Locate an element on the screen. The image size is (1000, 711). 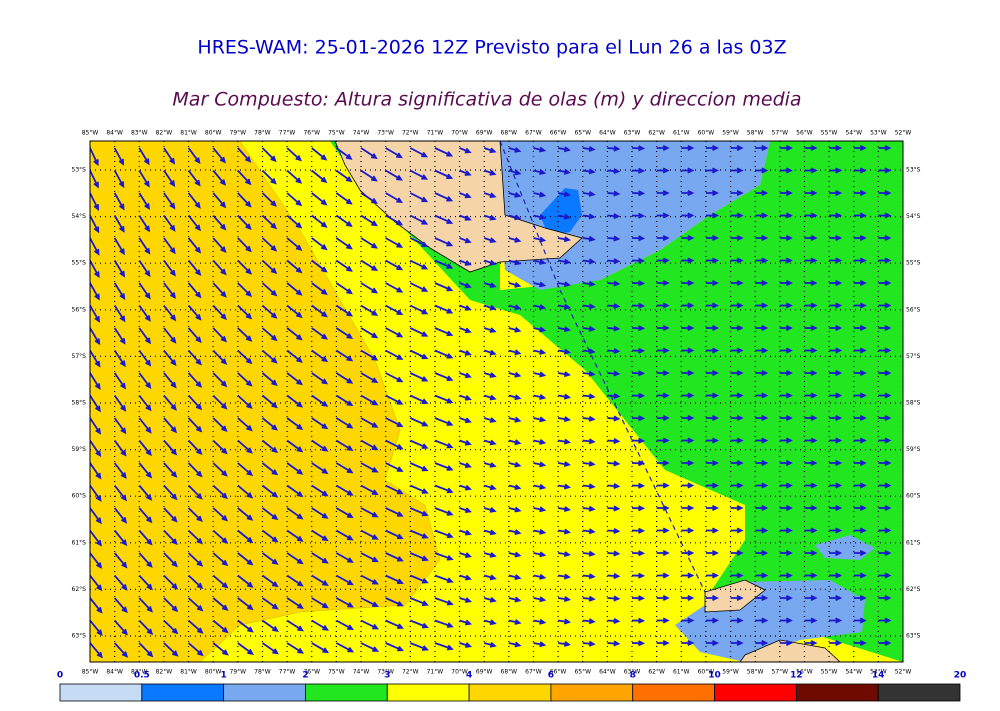
lon-label-bottom: 72°W is located at coordinates (410, 672).